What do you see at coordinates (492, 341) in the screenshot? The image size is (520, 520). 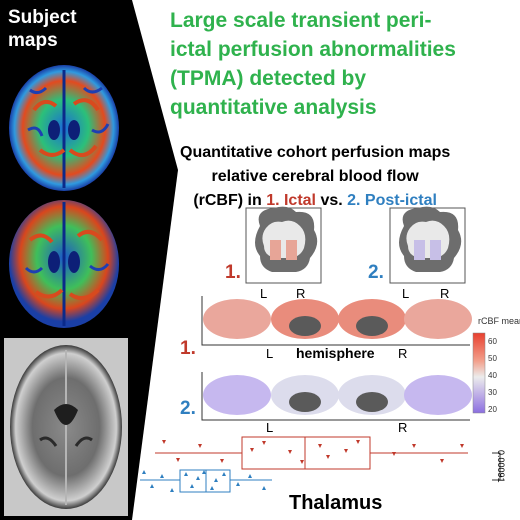 I see `colorbar-tick-60: 60` at bounding box center [492, 341].